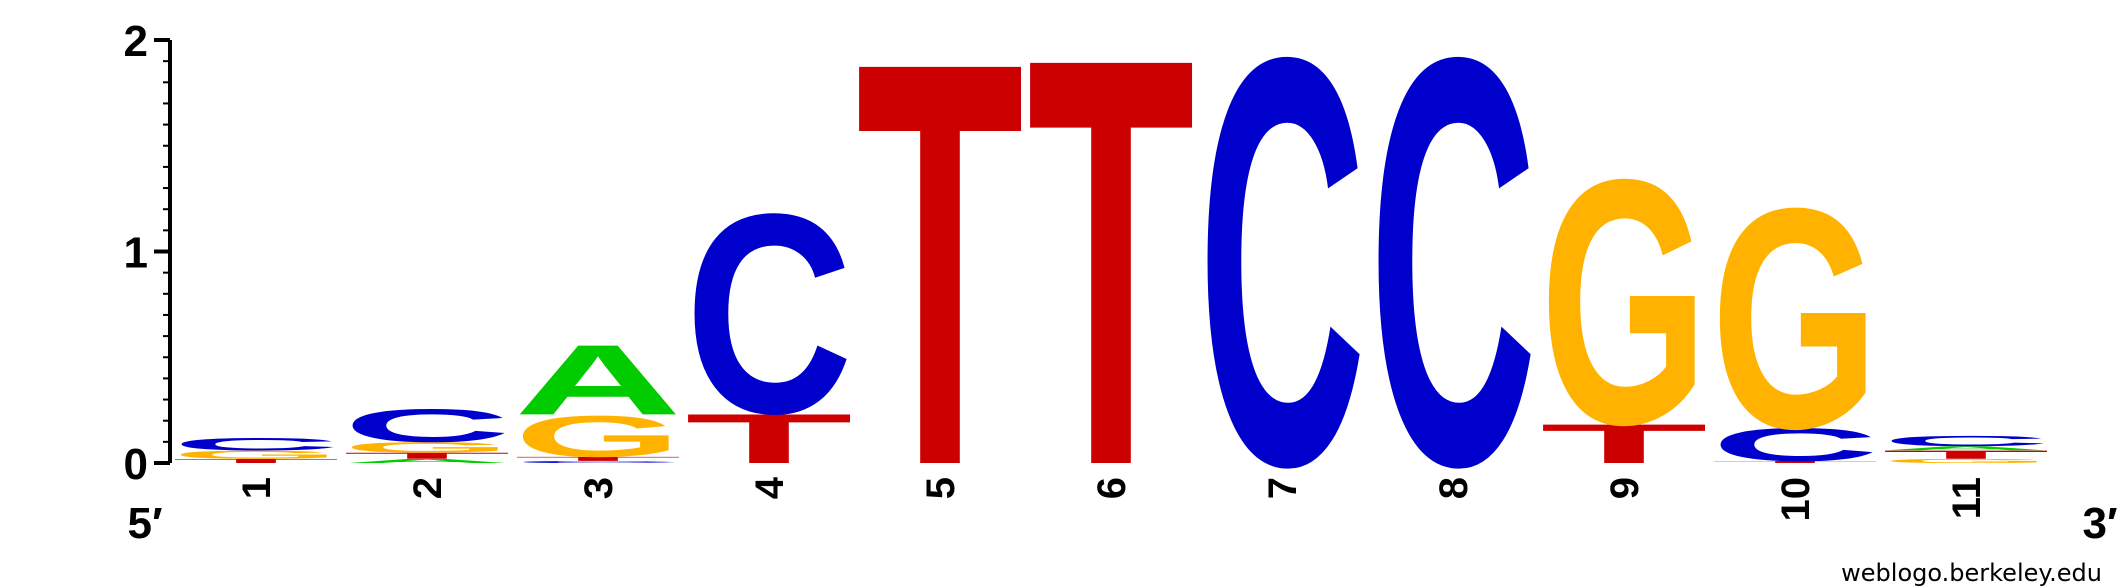  I want to click on five-prime-label: 5′, so click(144, 523).